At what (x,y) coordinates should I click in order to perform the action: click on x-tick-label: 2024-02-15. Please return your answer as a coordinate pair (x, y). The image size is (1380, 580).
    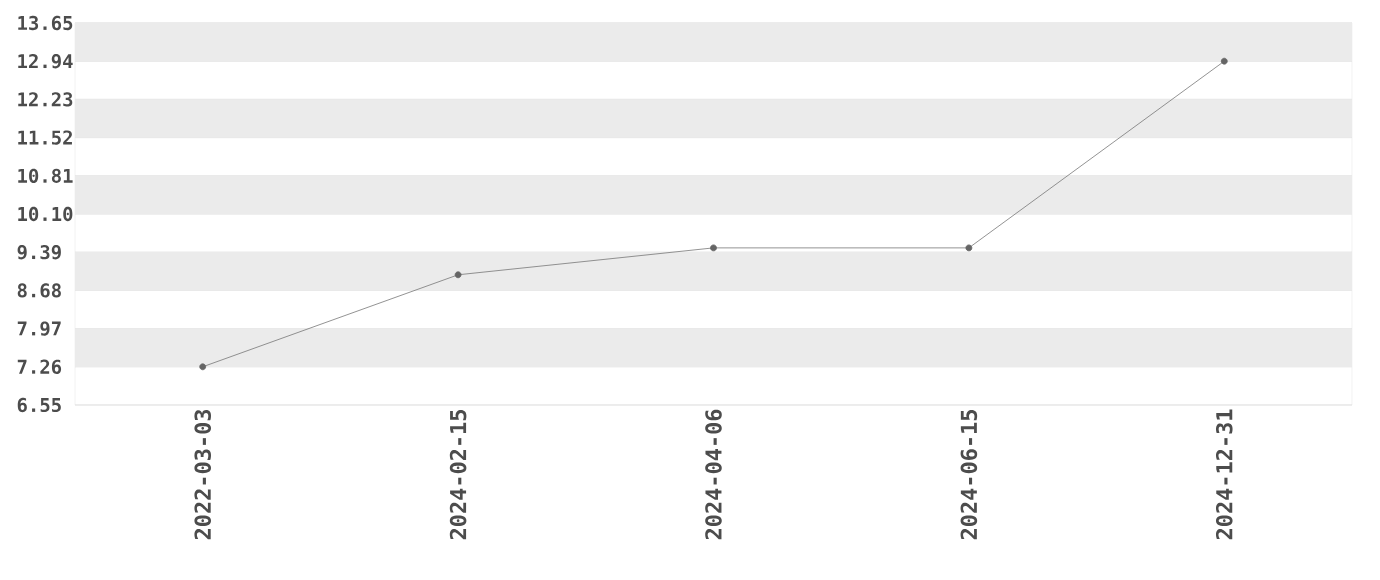
    Looking at the image, I should click on (458, 475).